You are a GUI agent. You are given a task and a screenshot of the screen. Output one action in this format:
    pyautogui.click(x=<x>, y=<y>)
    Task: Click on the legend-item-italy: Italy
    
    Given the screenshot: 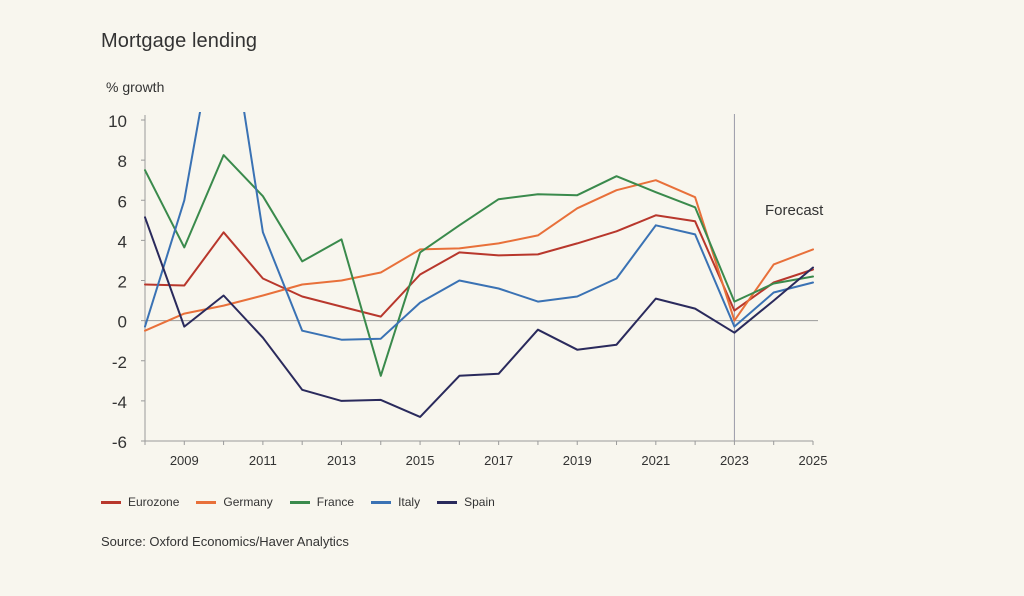 What is the action you would take?
    pyautogui.click(x=395, y=502)
    